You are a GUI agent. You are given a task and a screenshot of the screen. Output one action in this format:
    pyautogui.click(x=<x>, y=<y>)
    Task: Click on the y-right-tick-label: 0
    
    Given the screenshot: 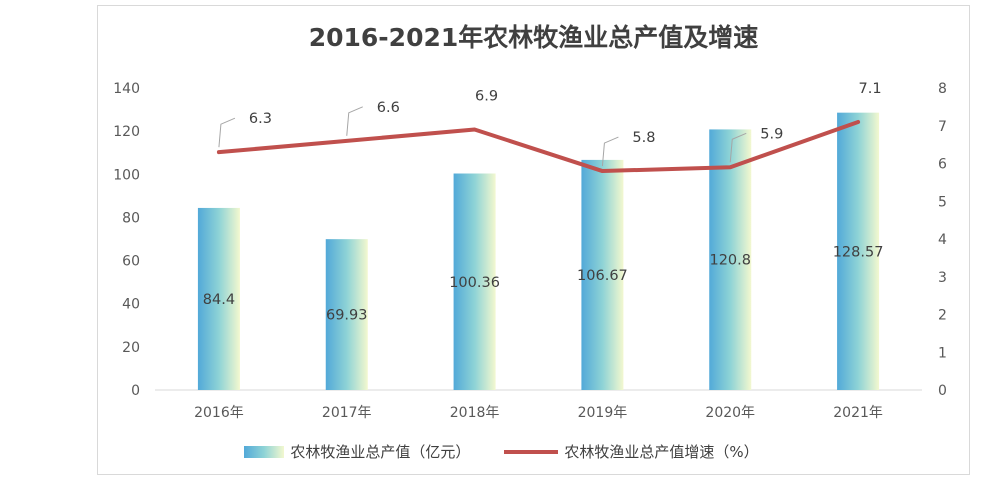 What is the action you would take?
    pyautogui.click(x=942, y=391)
    